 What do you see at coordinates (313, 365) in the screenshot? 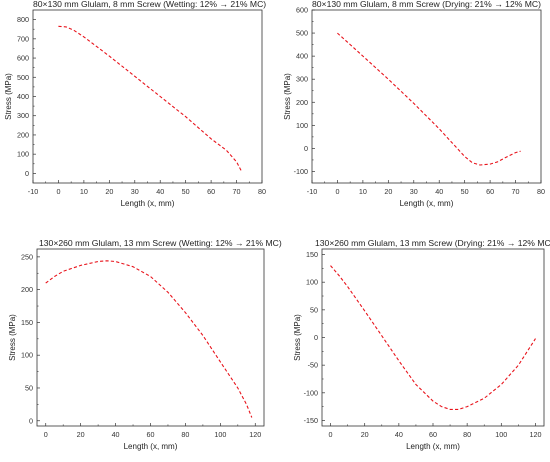
I see `y-tick-label: -50` at bounding box center [313, 365].